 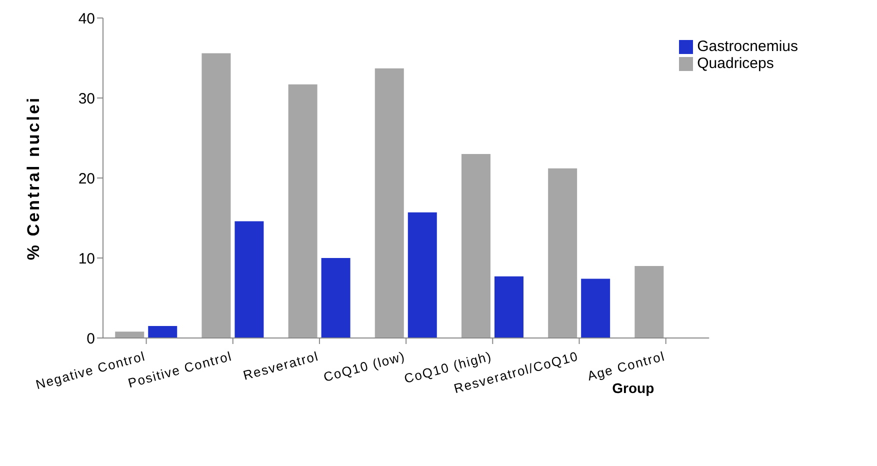 What do you see at coordinates (34, 178) in the screenshot?
I see `y-axis-title: % Central nuclei` at bounding box center [34, 178].